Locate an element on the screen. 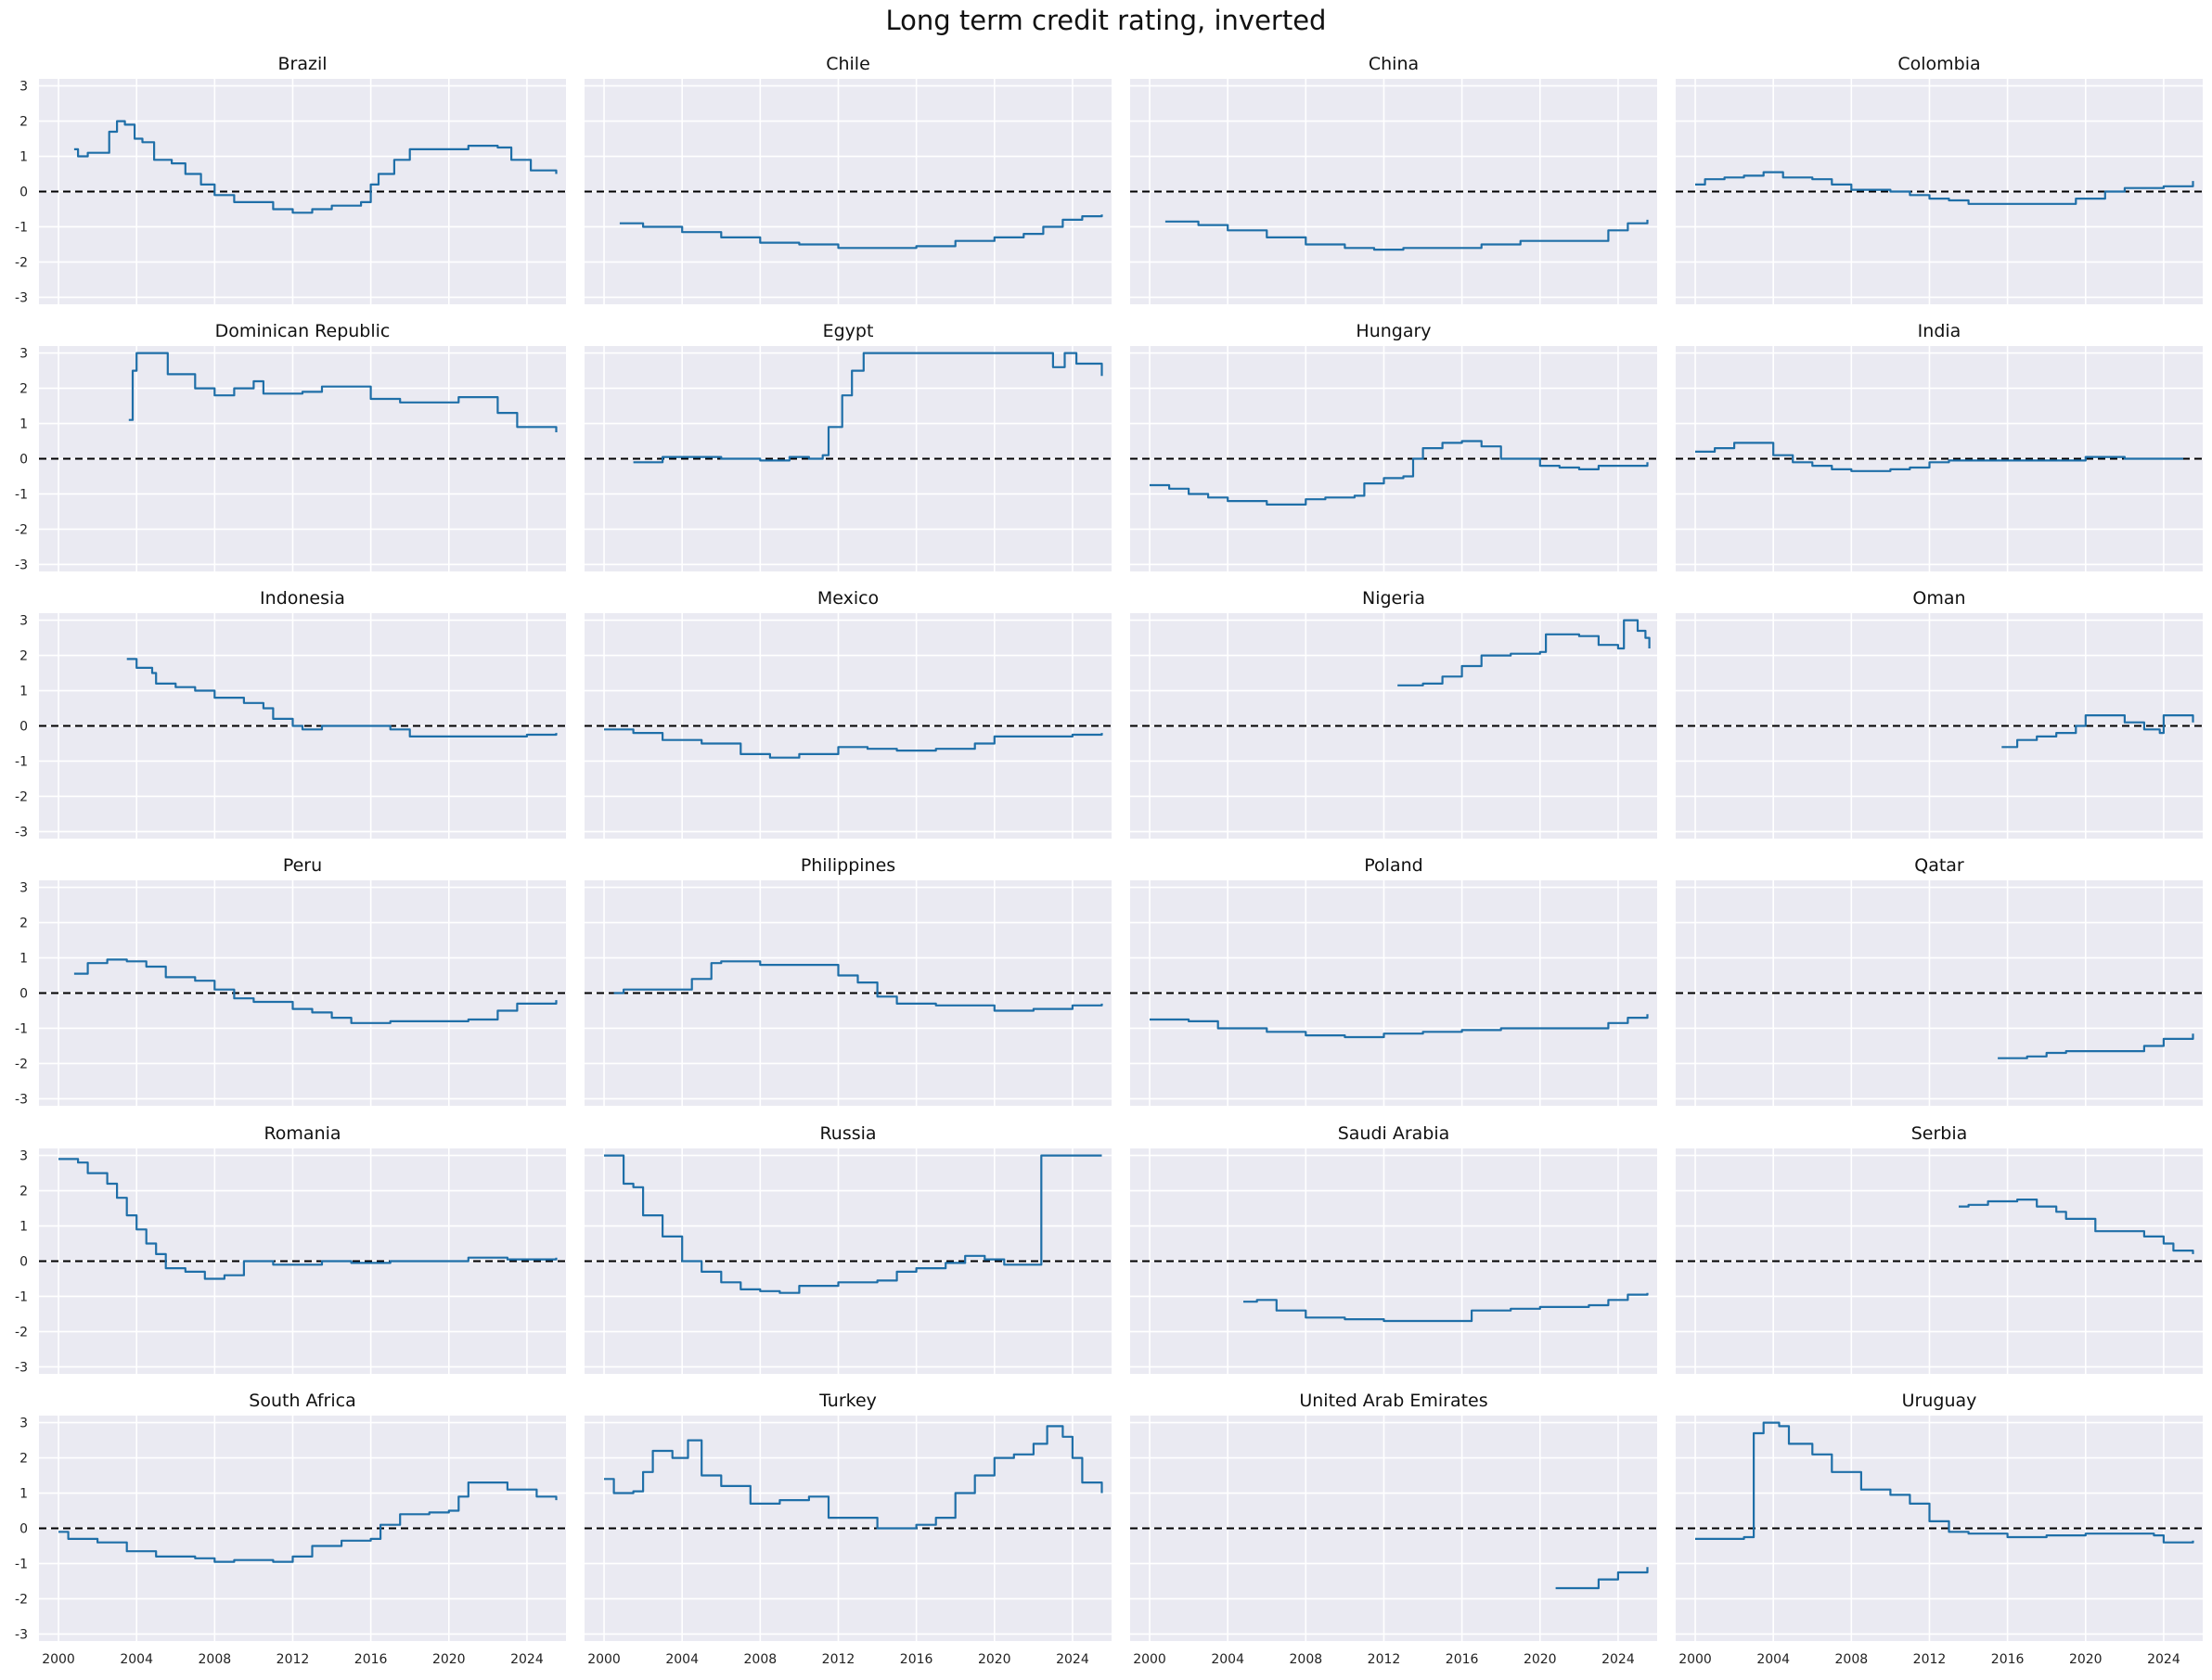  panel-title: Saudi Arabia is located at coordinates (1394, 1133).